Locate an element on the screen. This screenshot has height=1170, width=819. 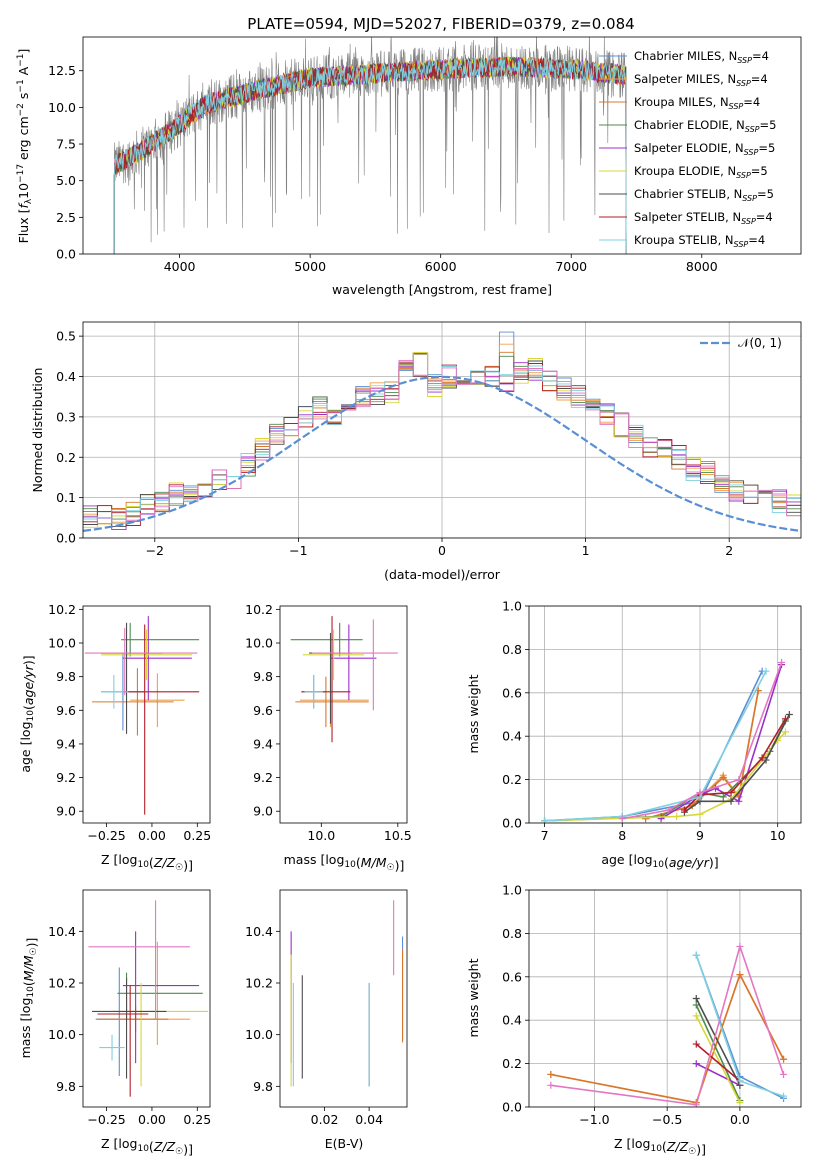
y-tick-label: 0.0 is located at coordinates (66, 254).